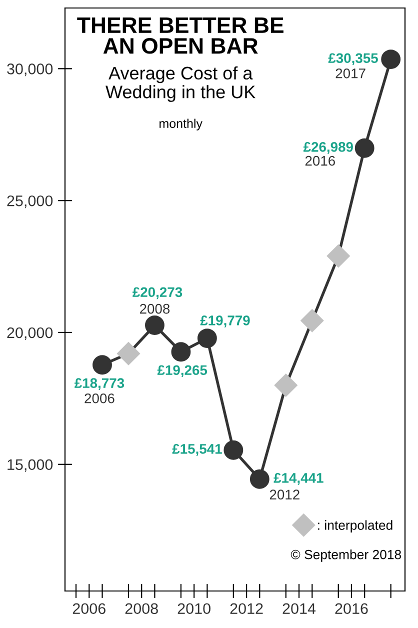 Image resolution: width=418 pixels, height=628 pixels. What do you see at coordinates (197, 450) in the screenshot?
I see `data-label: £15,541` at bounding box center [197, 450].